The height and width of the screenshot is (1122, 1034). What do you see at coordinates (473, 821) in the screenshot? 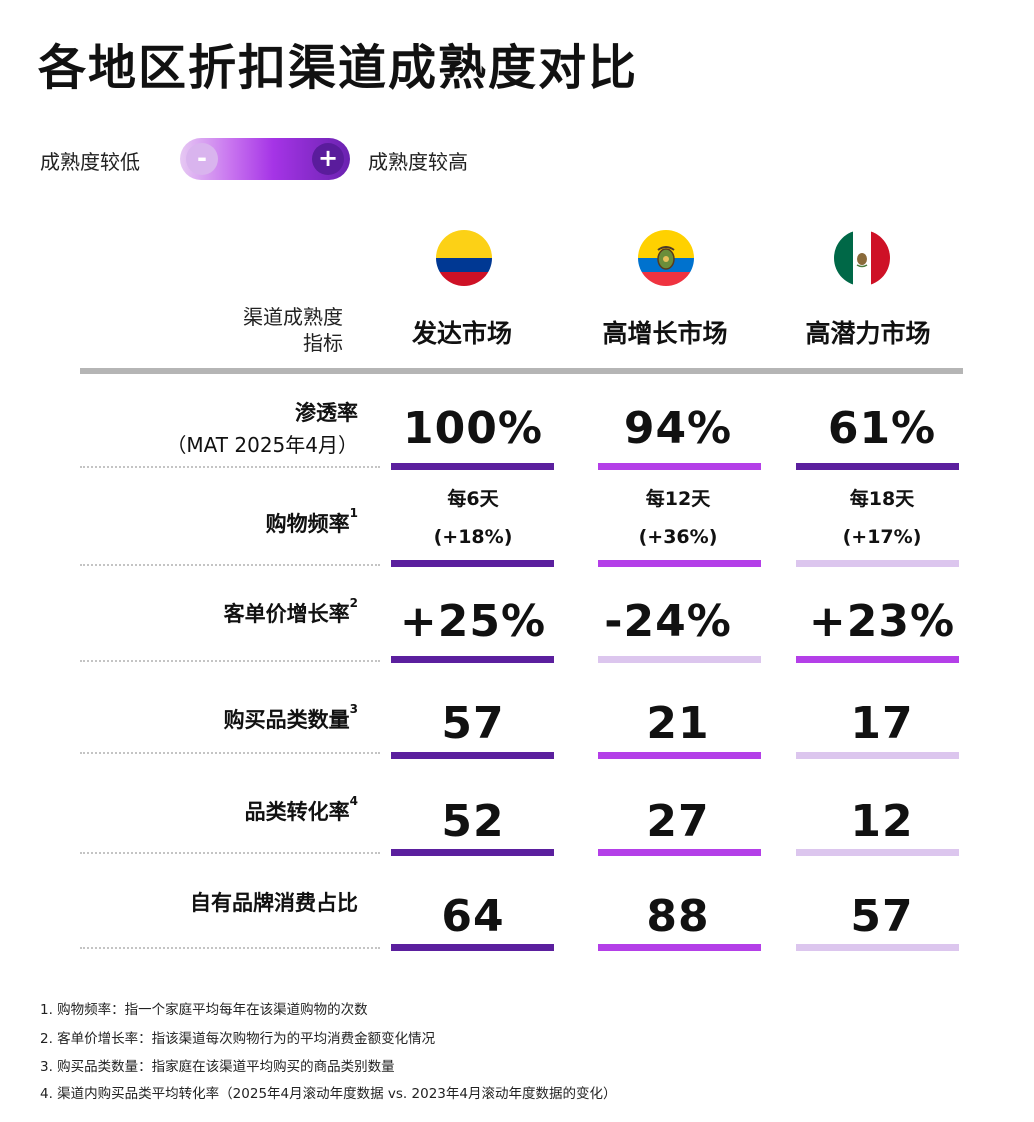
I see `cell-value: 52` at bounding box center [473, 821].